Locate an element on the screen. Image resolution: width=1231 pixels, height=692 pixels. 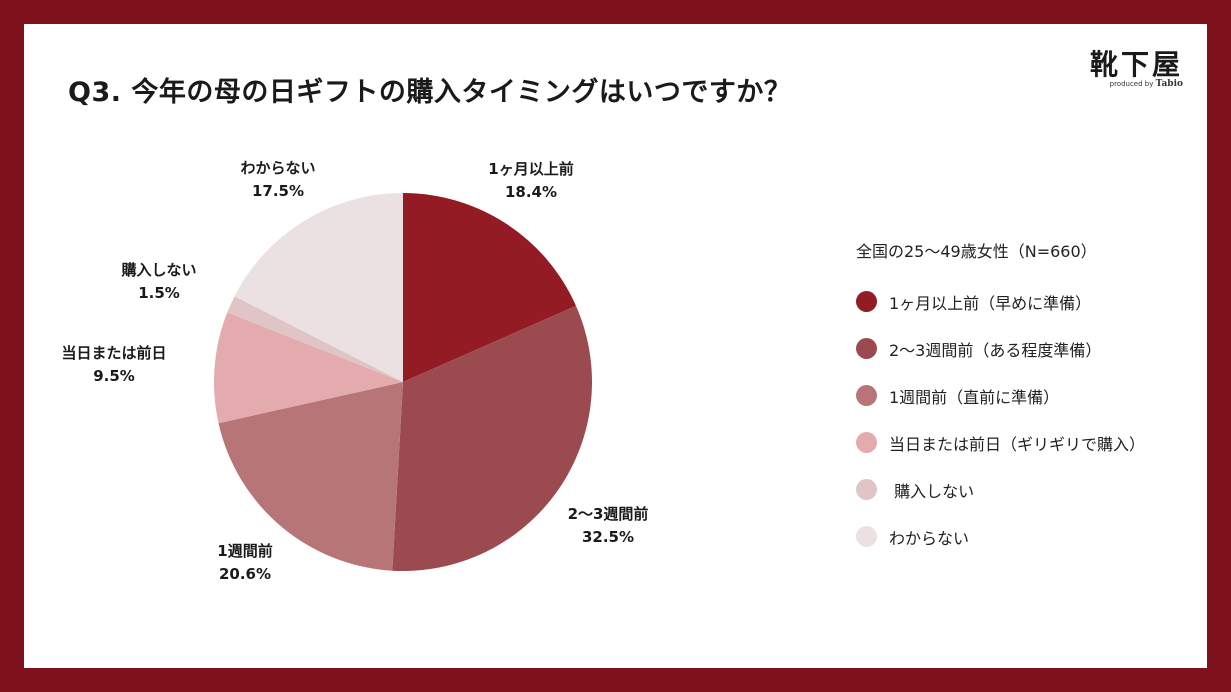
slice-label-5: 購入しない 1.5% is located at coordinates (158, 282).